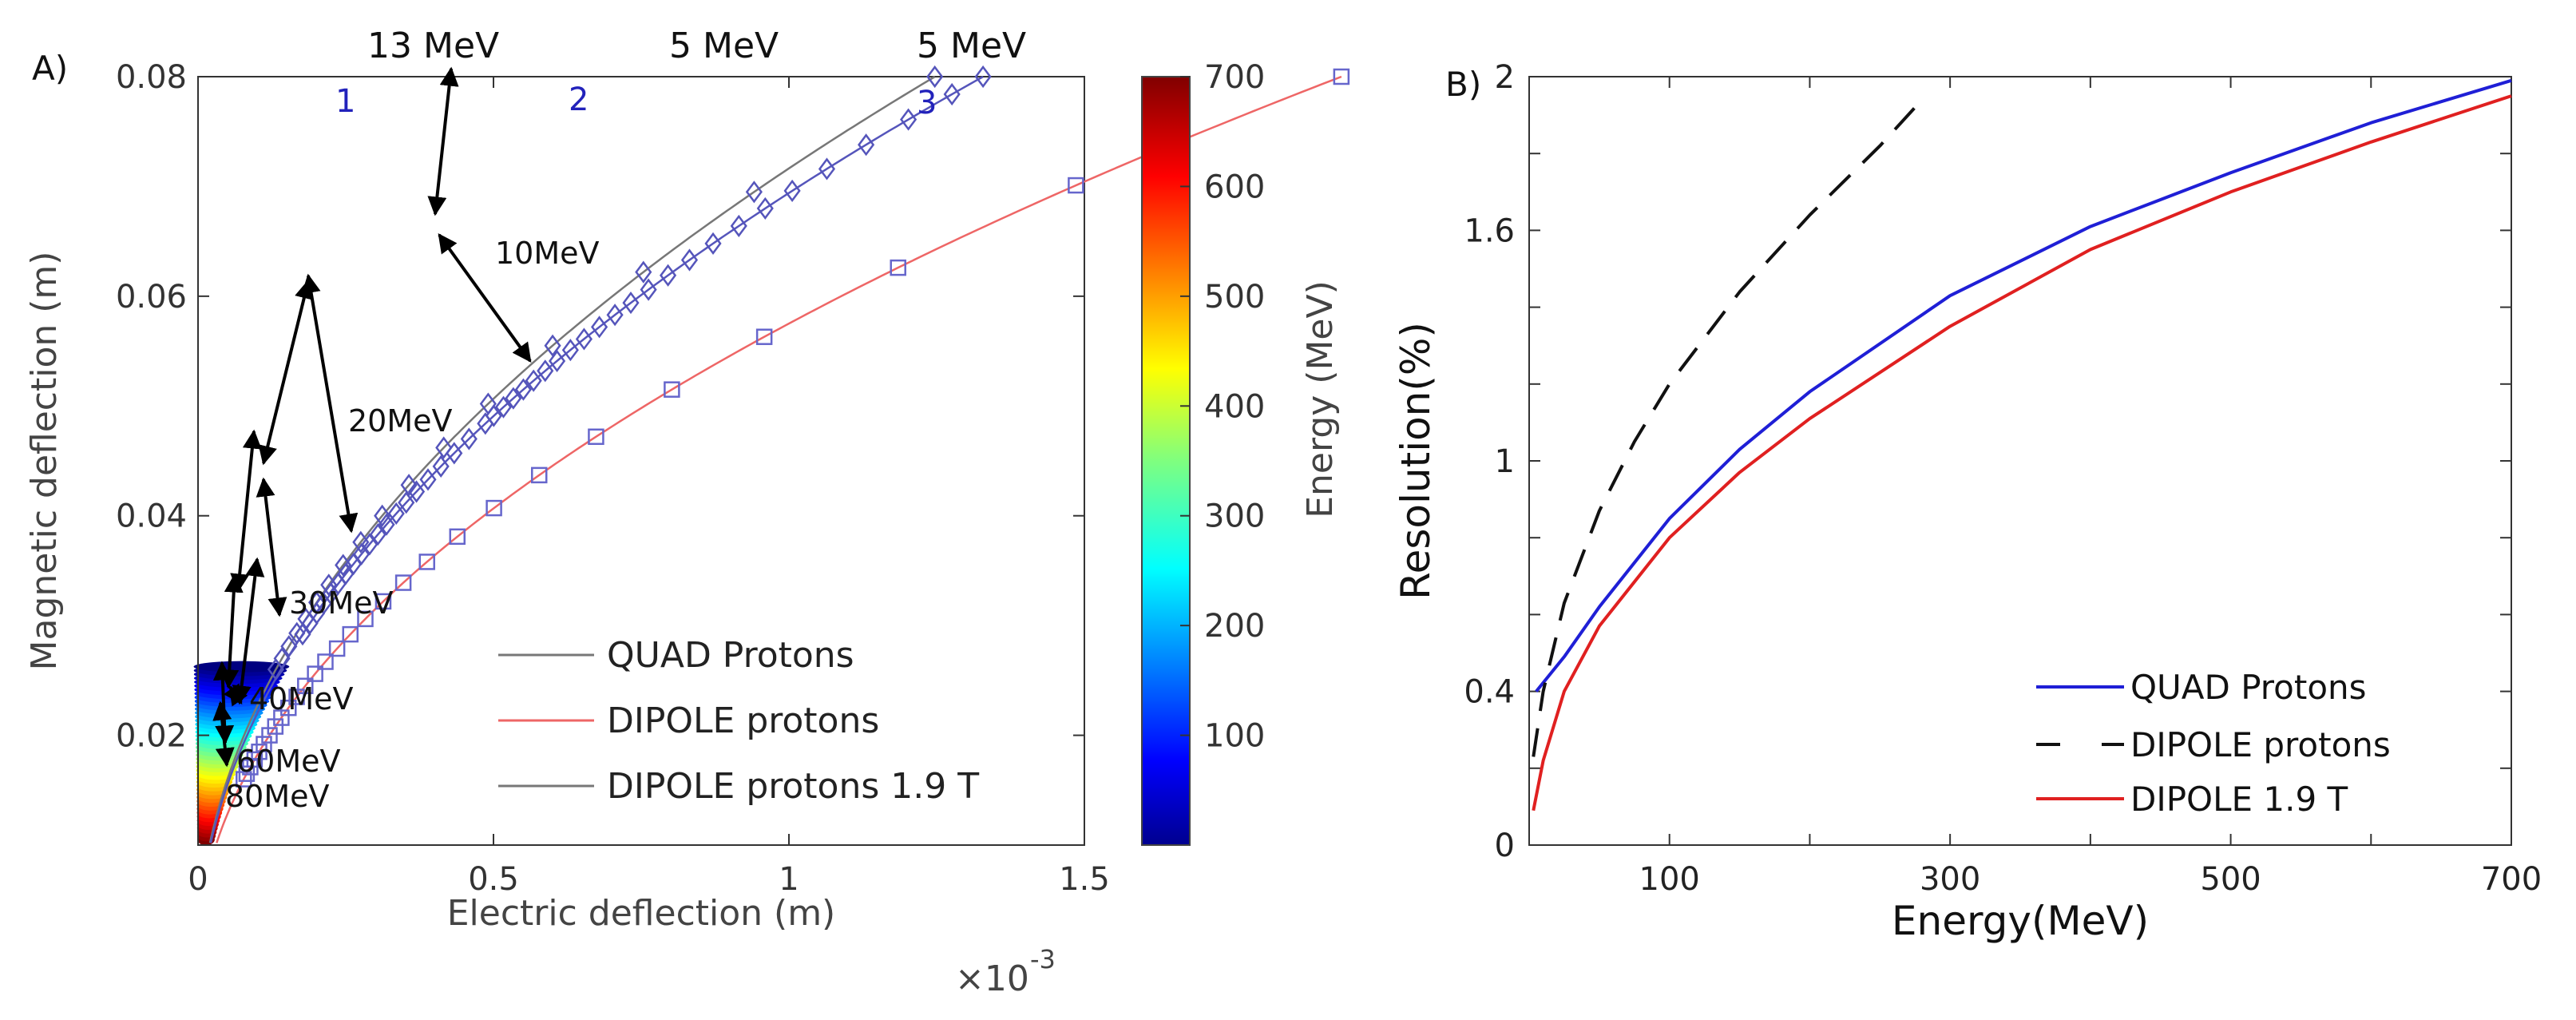 Image resolution: width=2576 pixels, height=1020 pixels. I want to click on legend-a-label-dipole: DIPOLE protons, so click(743, 721).